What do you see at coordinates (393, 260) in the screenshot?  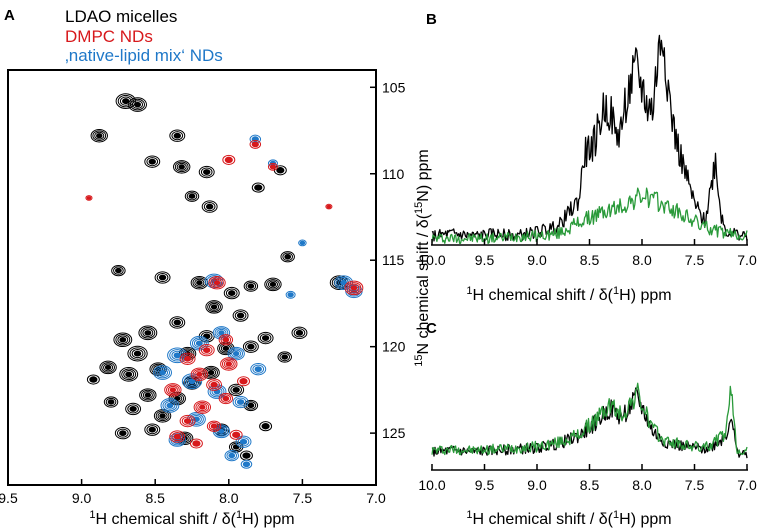 I see `panel-a-y-tick-label: 115` at bounding box center [393, 260].